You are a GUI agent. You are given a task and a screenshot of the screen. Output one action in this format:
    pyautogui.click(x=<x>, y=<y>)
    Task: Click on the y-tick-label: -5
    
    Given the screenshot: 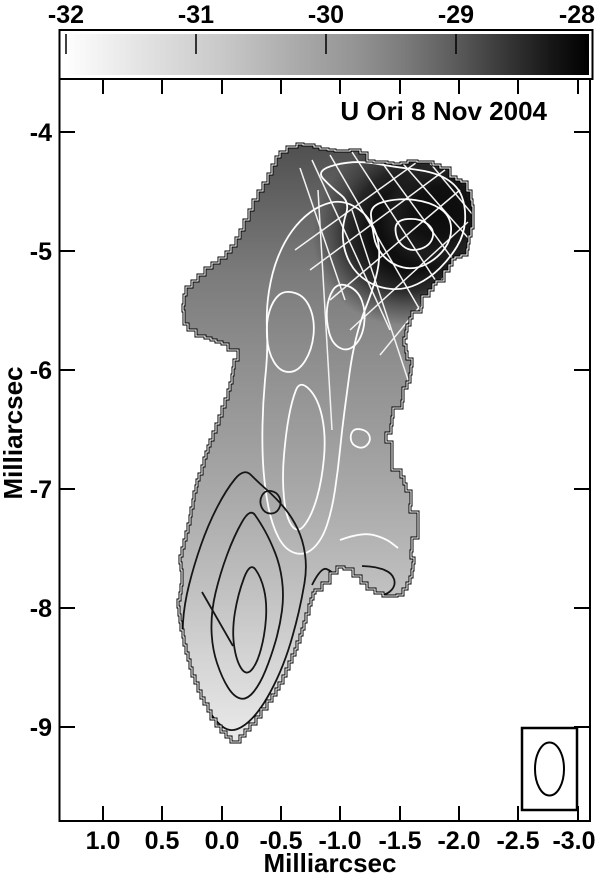 What is the action you would take?
    pyautogui.click(x=41, y=252)
    